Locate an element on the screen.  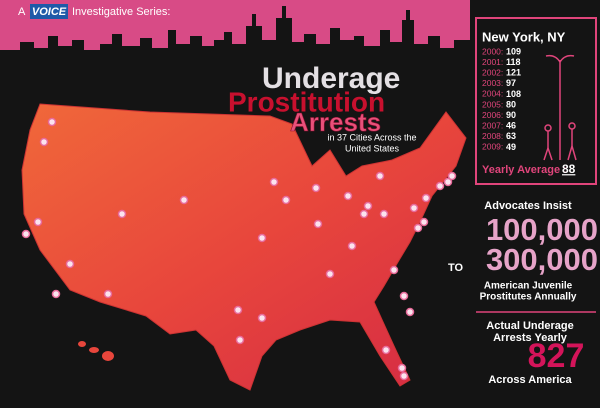
ny-year: 2009: is located at coordinates (492, 147).